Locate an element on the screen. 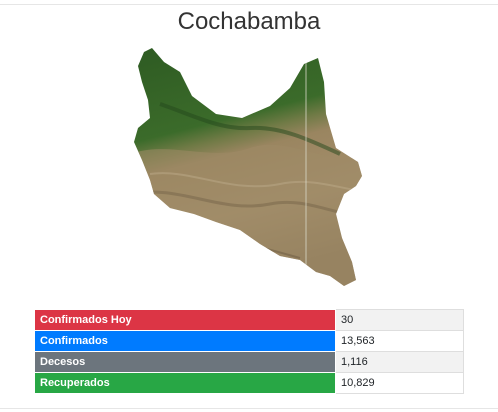  decesos-value: 1,116 is located at coordinates (399, 362).